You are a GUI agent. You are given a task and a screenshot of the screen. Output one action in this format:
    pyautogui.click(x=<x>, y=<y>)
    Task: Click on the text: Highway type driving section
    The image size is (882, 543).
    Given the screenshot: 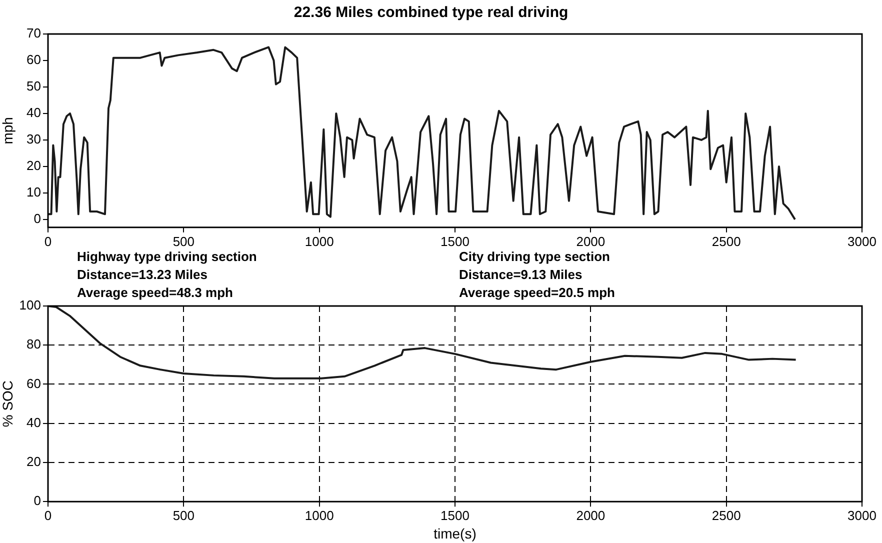 What is the action you would take?
    pyautogui.click(x=167, y=257)
    